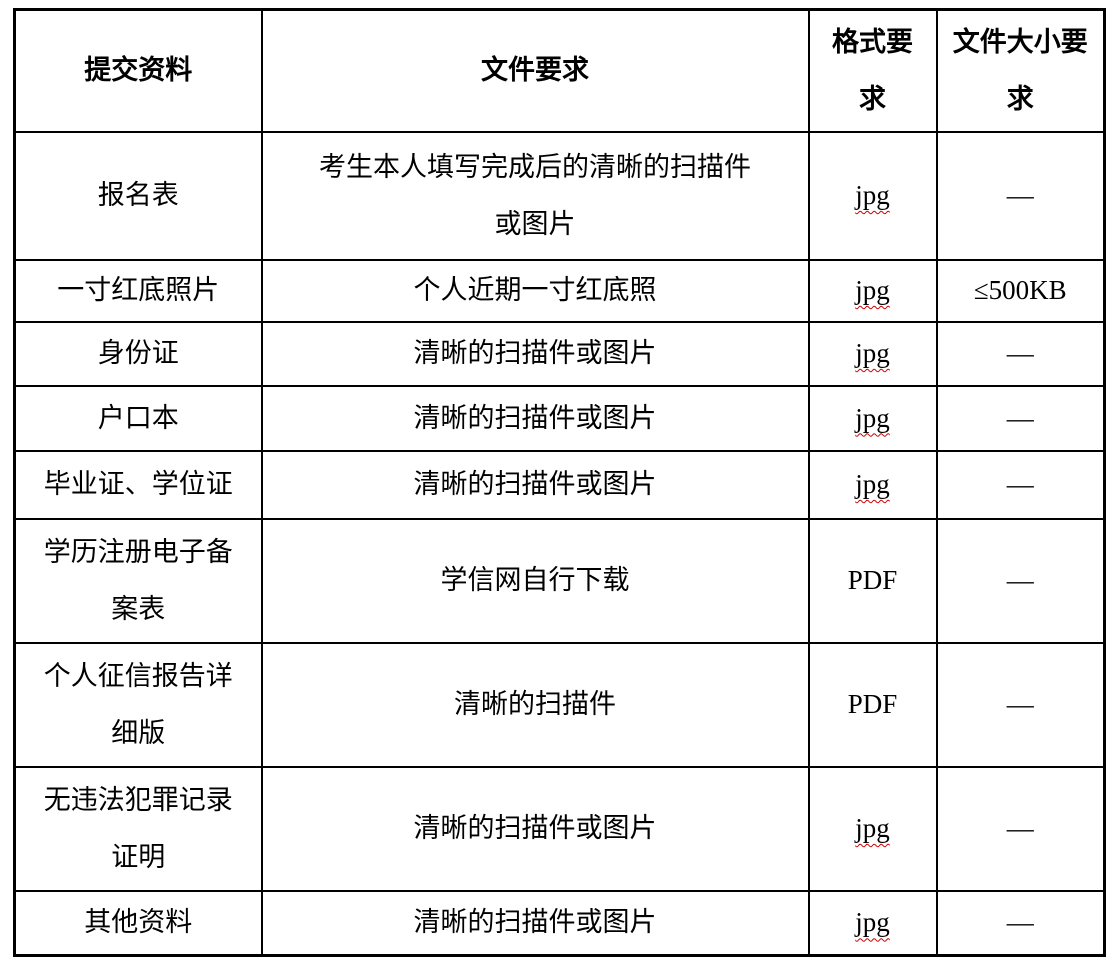 This screenshot has height=963, width=1116. I want to click on header-cell-requirement: 文件要求, so click(535, 70).